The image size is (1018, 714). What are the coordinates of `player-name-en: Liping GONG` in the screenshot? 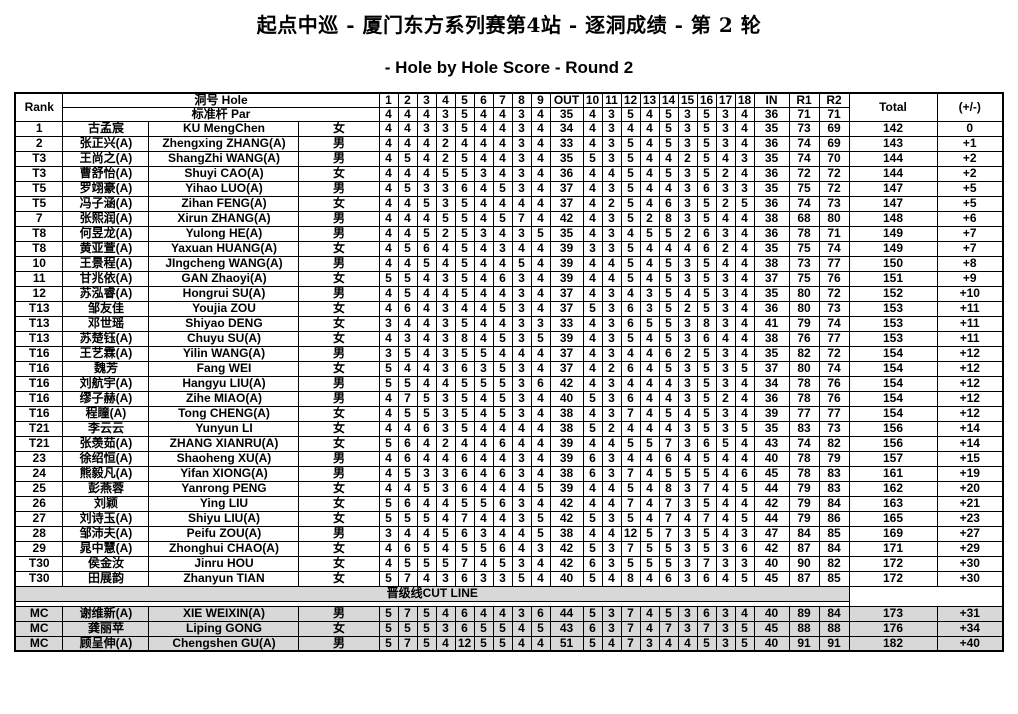 It's located at (224, 628).